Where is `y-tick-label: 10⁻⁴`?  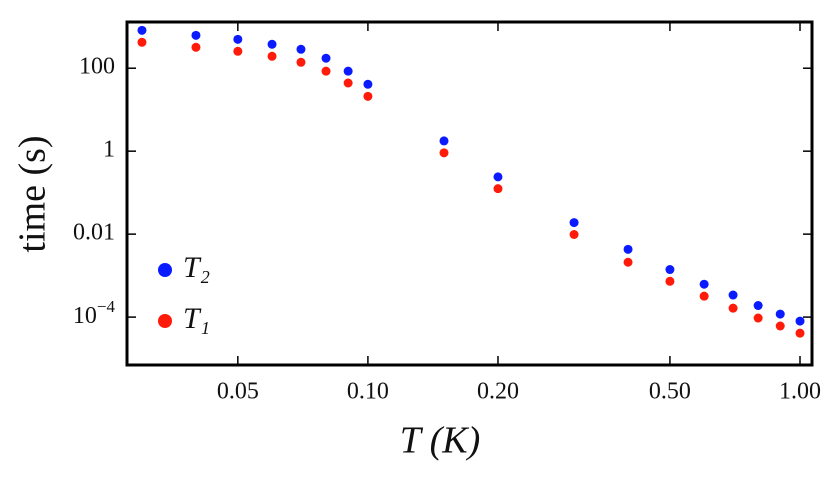
y-tick-label: 10⁻⁴ is located at coordinates (94, 313).